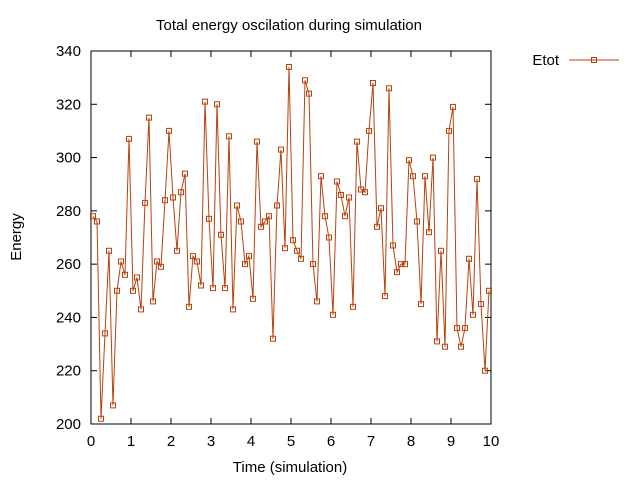 Image resolution: width=640 pixels, height=480 pixels. What do you see at coordinates (68, 264) in the screenshot?
I see `y-tick-label: 260` at bounding box center [68, 264].